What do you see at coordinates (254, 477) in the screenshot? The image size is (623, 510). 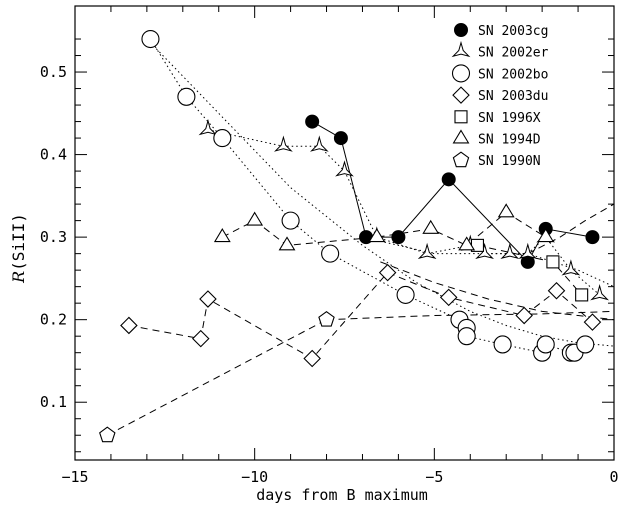 I see `x-tick-label: −10` at bounding box center [254, 477].